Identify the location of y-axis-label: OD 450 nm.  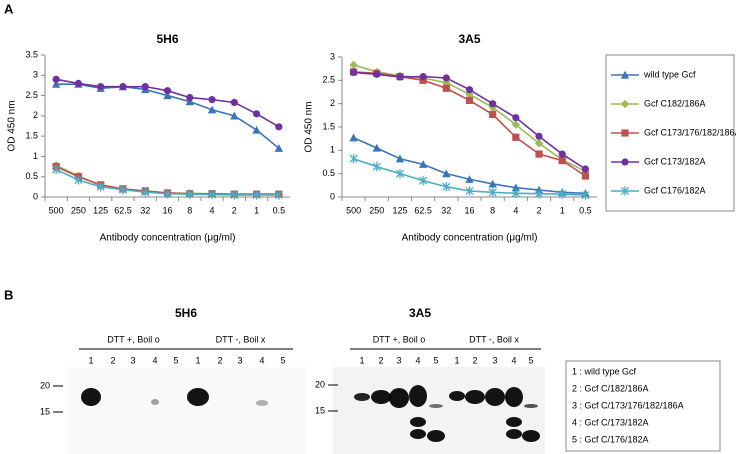
(12, 125).